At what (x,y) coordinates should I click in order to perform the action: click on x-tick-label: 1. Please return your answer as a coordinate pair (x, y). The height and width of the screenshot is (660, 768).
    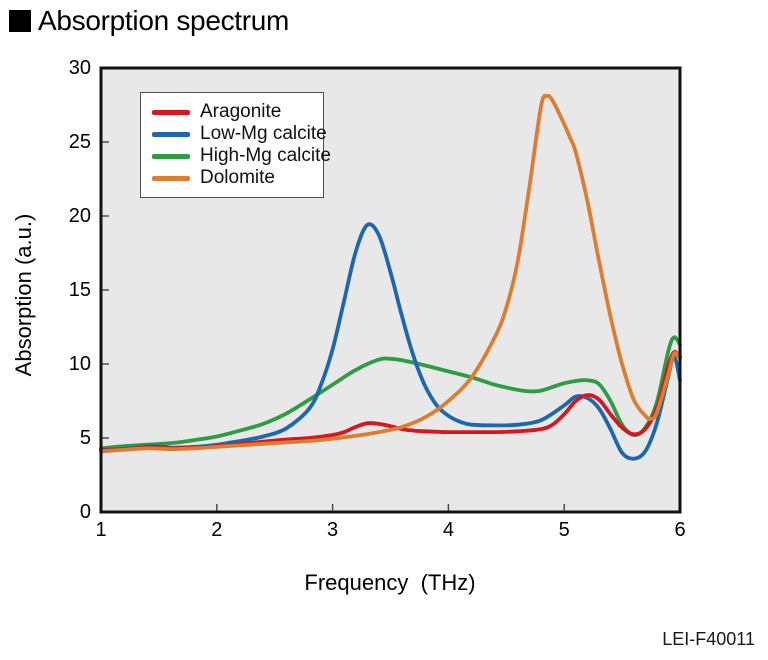
    Looking at the image, I should click on (101, 530).